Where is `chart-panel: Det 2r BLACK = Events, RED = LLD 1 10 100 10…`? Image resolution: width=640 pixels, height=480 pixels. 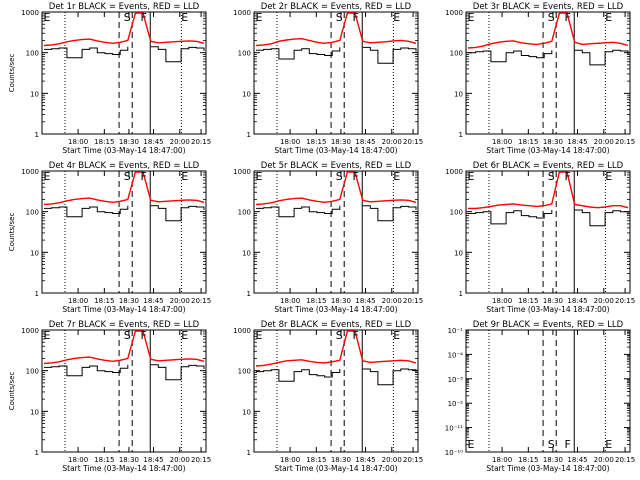
chart-panel: Det 2r BLACK = Events, RED = LLD 1 10 100 10… is located at coordinates (328, 78).